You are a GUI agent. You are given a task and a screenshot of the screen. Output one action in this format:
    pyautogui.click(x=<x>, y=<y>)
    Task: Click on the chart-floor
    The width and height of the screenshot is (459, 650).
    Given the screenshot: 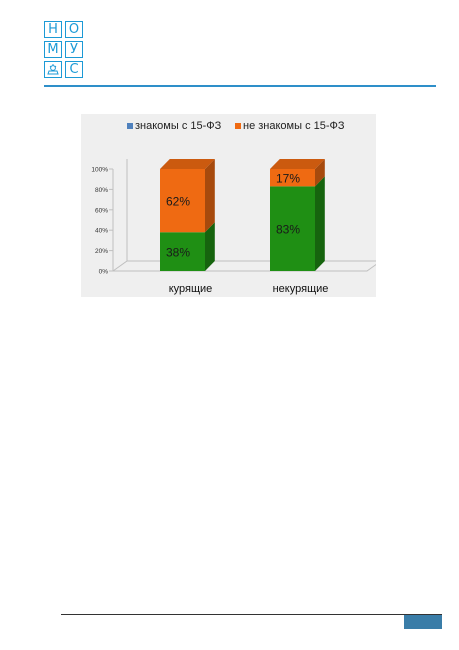 What is the action you would take?
    pyautogui.click(x=243, y=266)
    